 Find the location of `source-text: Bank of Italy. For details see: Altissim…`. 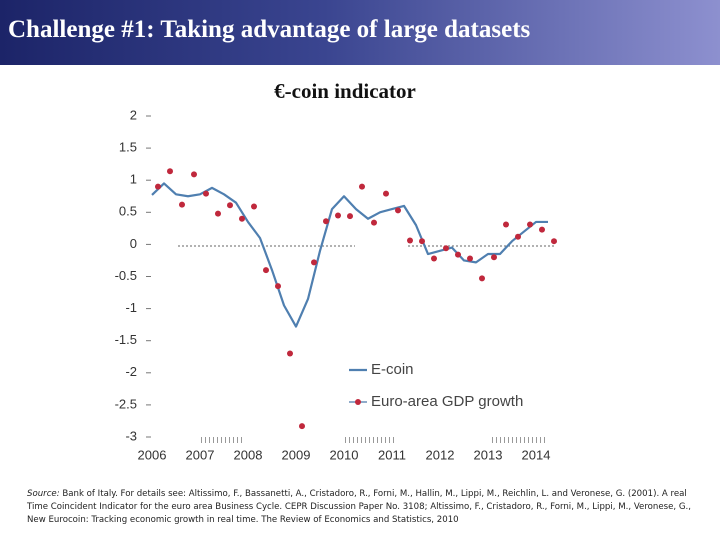

source-text: Bank of Italy. For details see: Altissim… is located at coordinates (359, 507).